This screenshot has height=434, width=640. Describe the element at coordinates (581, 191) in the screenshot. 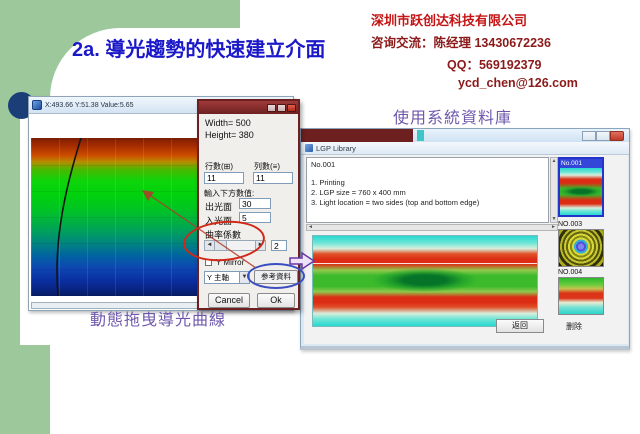

I see `thumbnail-image` at that location.